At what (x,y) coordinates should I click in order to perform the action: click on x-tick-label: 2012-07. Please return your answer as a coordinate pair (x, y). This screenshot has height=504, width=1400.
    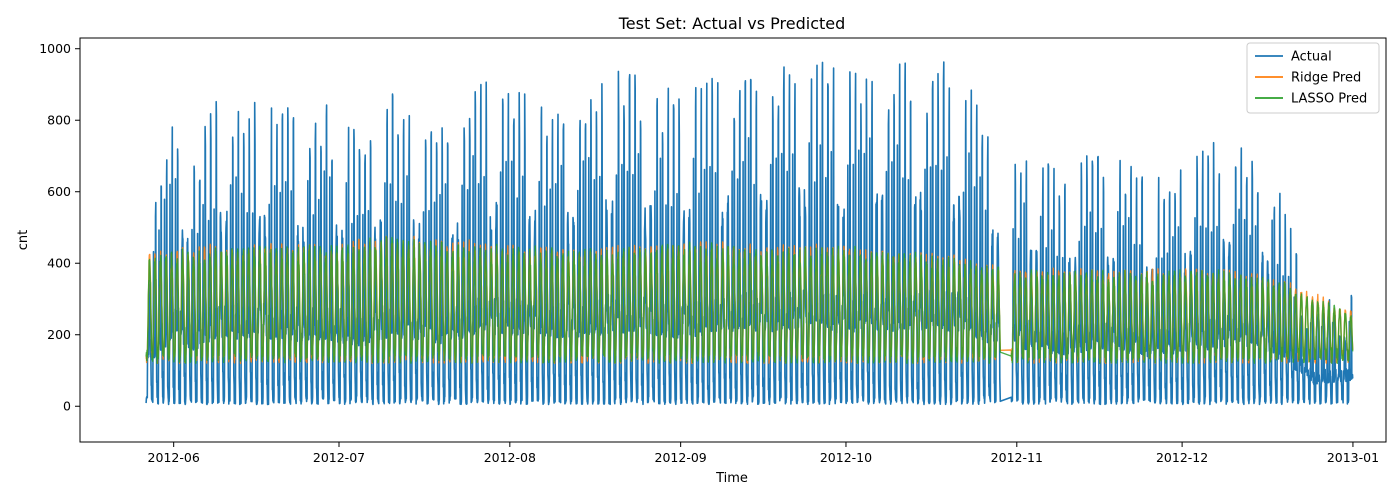
    Looking at the image, I should click on (339, 457).